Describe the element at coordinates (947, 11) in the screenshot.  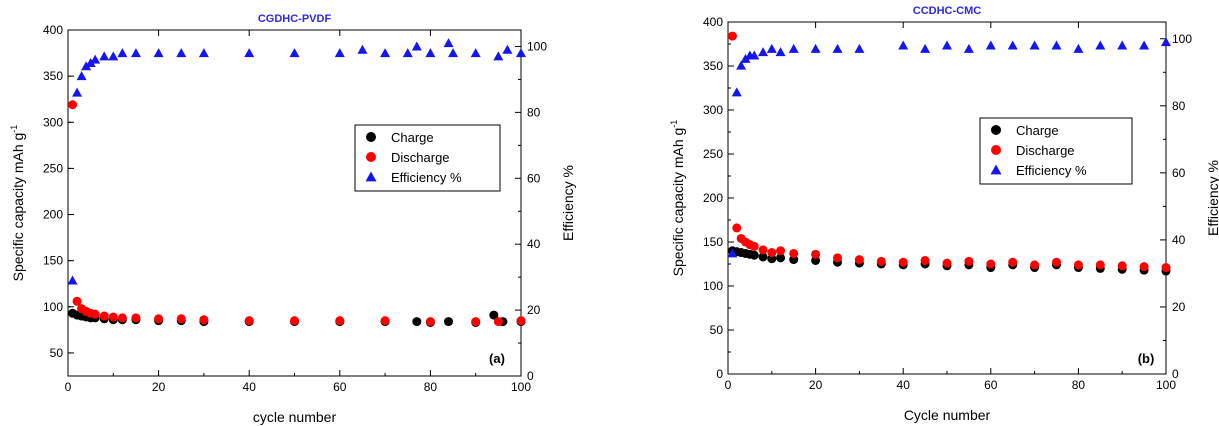
I see `chart-title: CCDHC-CMC` at that location.